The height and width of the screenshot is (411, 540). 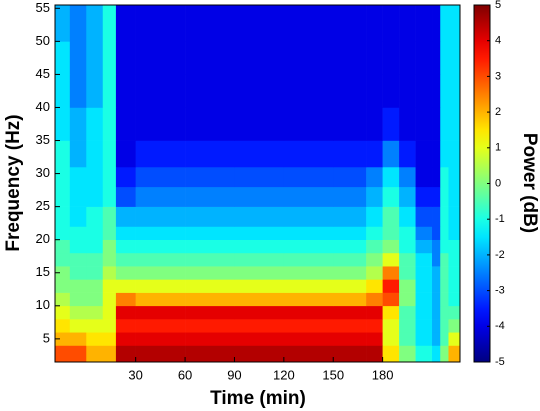 I want to click on y-tick-label: 25, so click(x=43, y=205).